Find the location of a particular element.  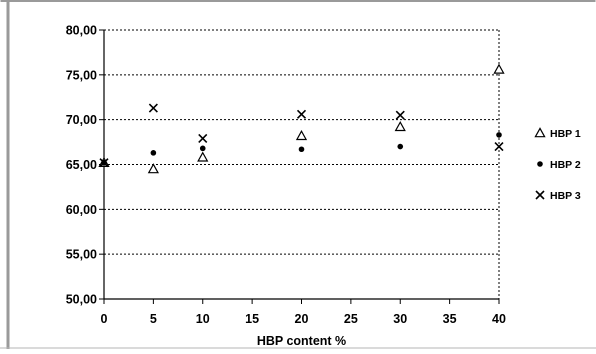

y-tick-label-2: 60,00 is located at coordinates (81, 210).